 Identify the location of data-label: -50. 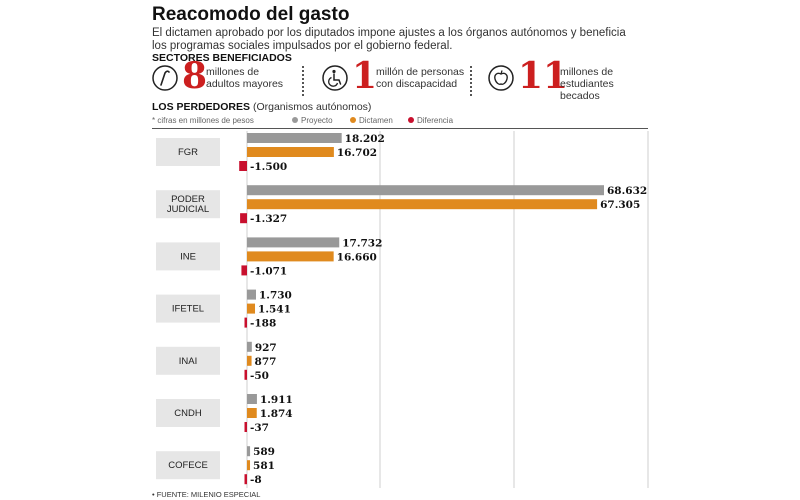
(259, 376).